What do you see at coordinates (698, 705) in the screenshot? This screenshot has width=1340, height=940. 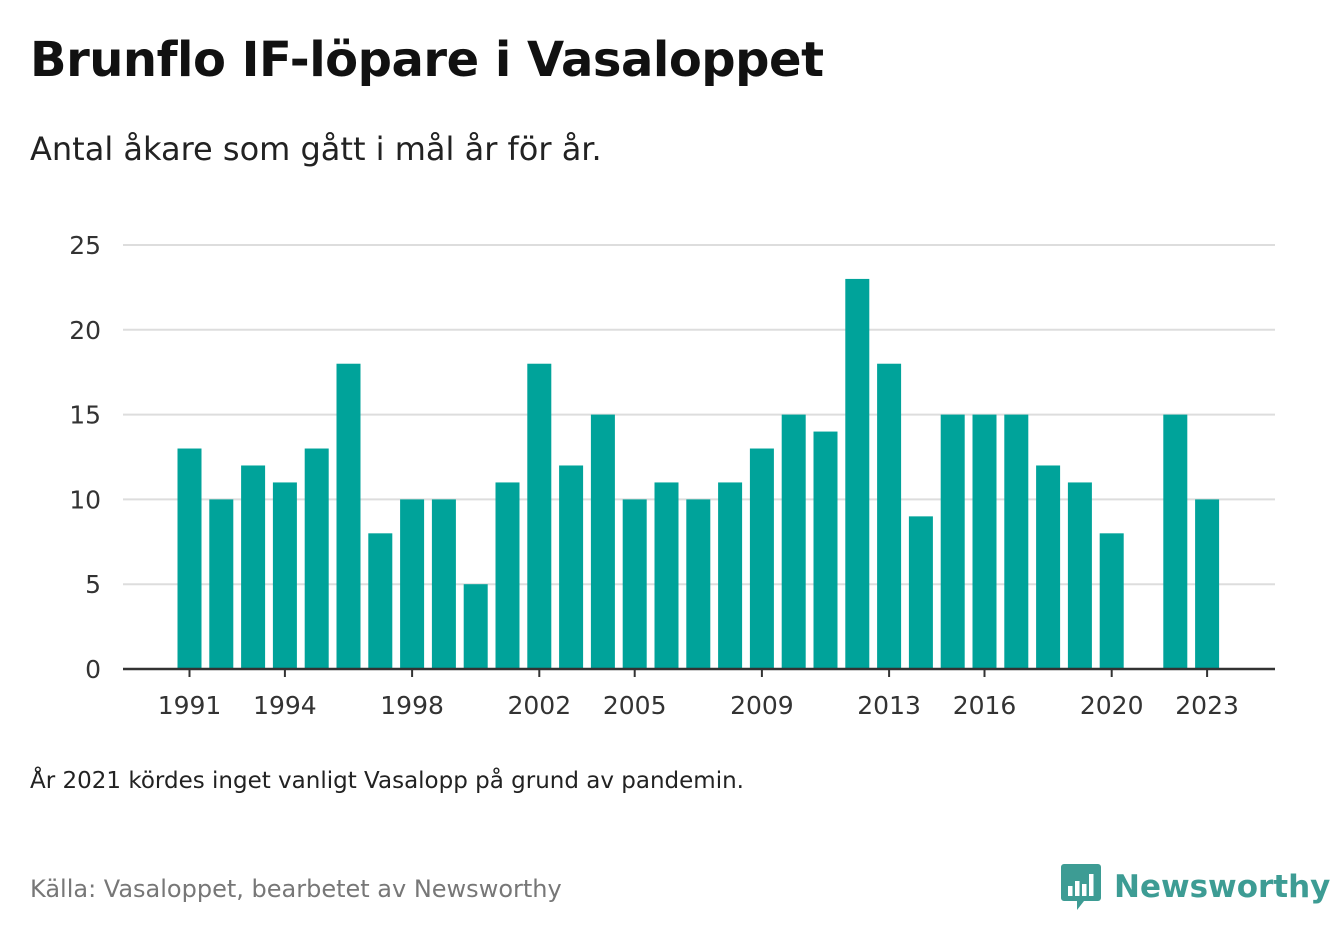 I see `x-axis-tick-labels: 1991 1994 1998 2002 2005 2009 2013 2016 2020 2023` at bounding box center [698, 705].